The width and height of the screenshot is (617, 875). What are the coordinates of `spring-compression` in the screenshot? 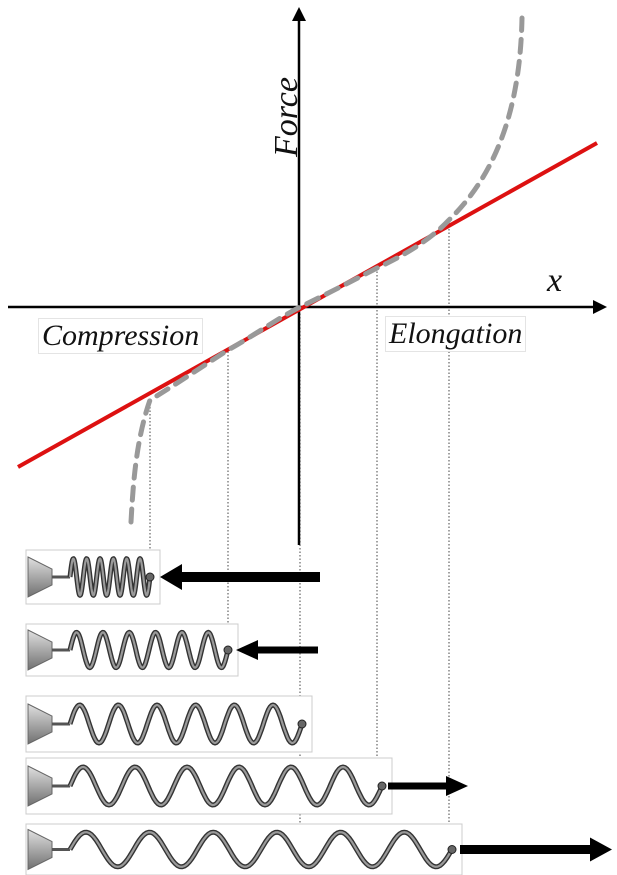 It's located at (171, 650).